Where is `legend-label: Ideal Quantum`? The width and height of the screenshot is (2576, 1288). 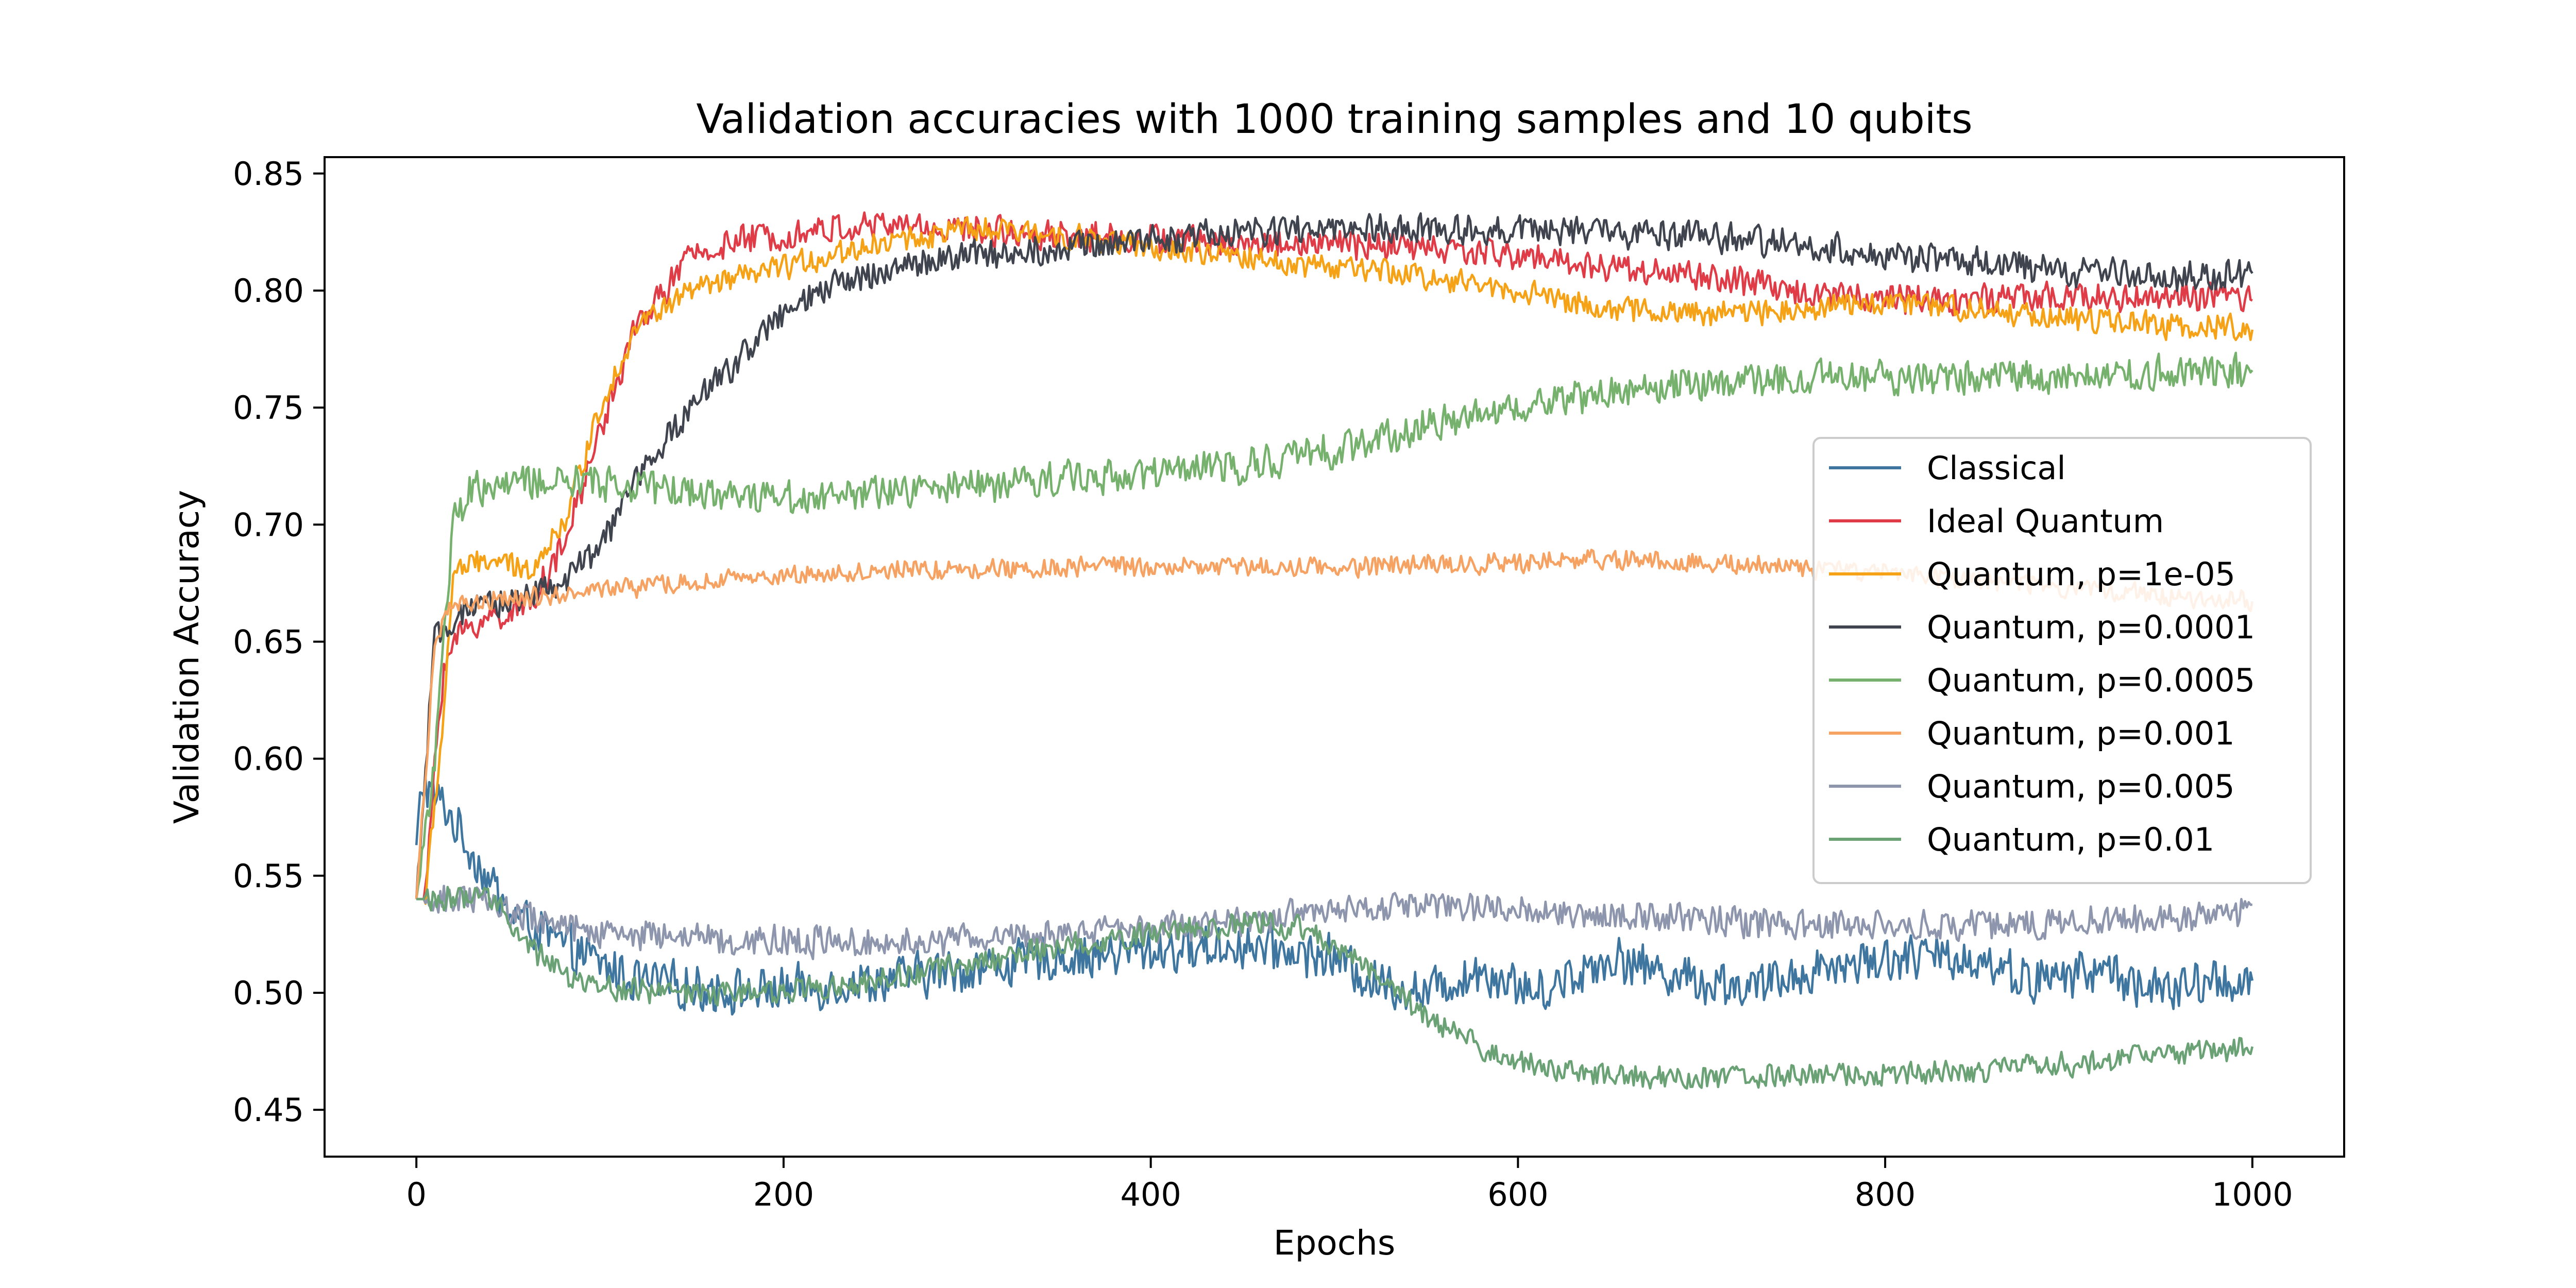
legend-label: Ideal Quantum is located at coordinates (2045, 521).